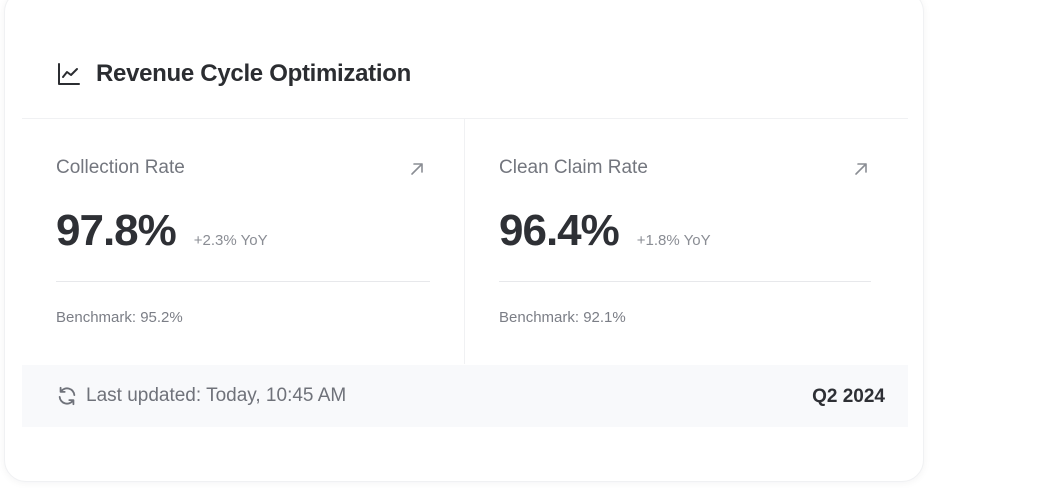  I want to click on header-divider, so click(465, 118).